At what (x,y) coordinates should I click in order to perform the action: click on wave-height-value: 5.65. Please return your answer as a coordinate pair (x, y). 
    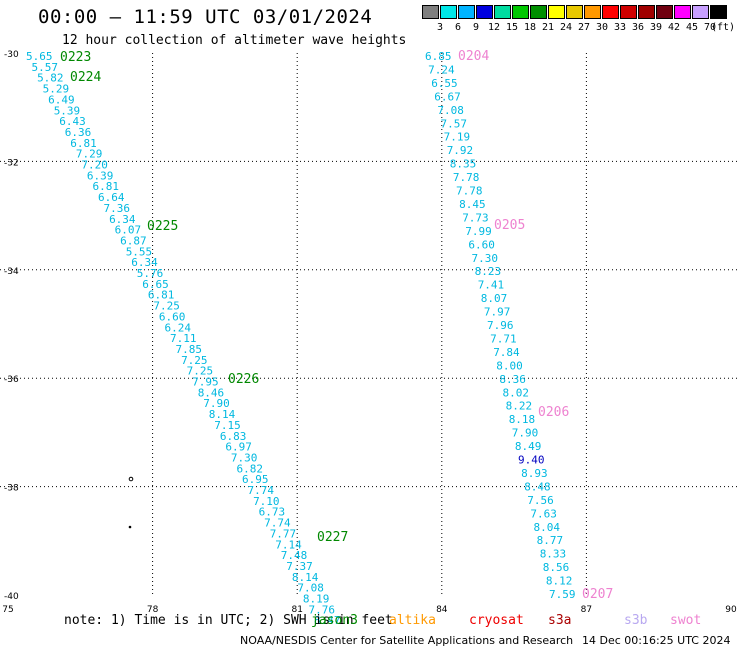
    Looking at the image, I should click on (39, 56).